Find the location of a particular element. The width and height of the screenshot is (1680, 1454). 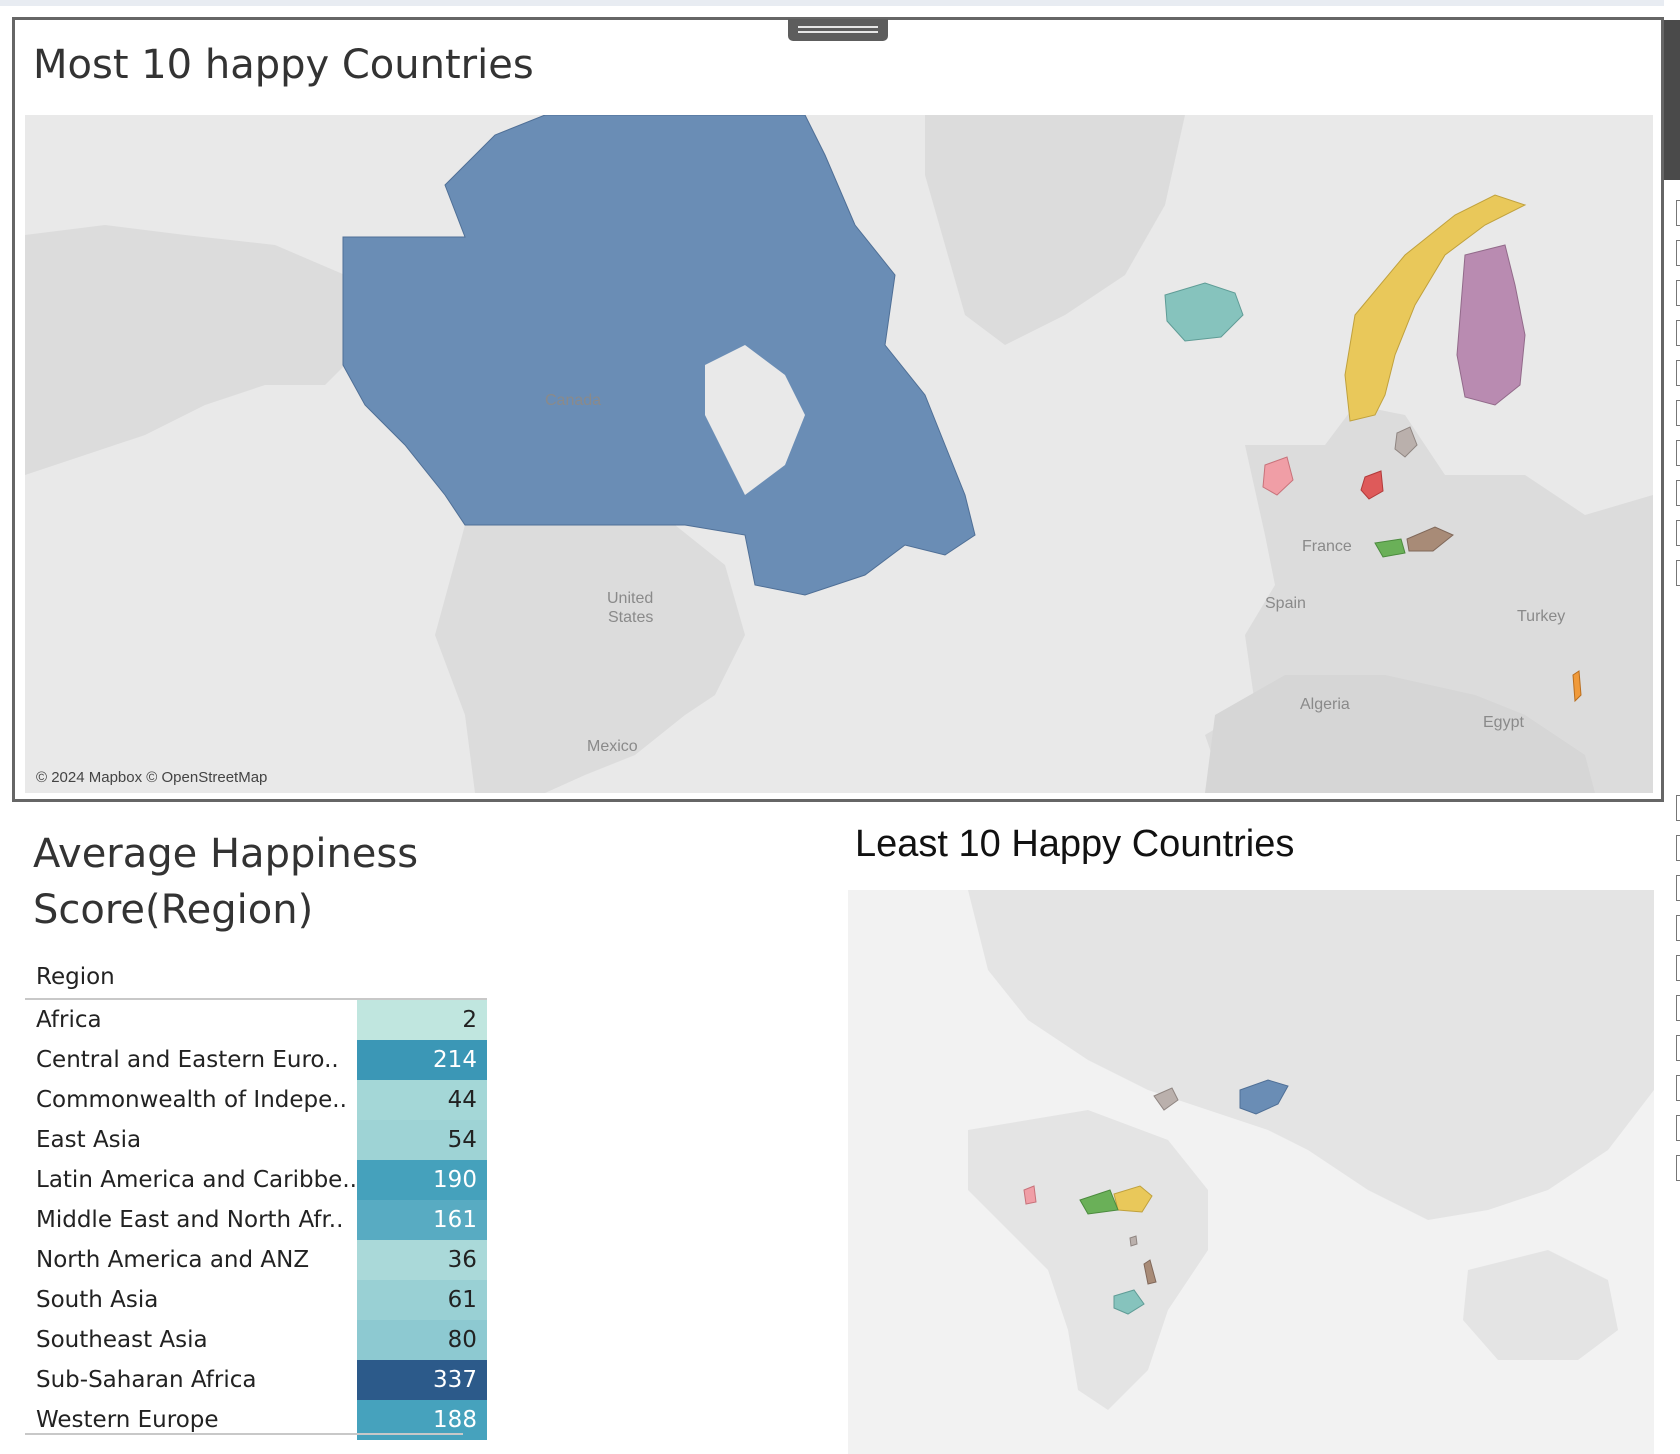

table-row: Sub-Saharan Africa 337 is located at coordinates (256, 1380).